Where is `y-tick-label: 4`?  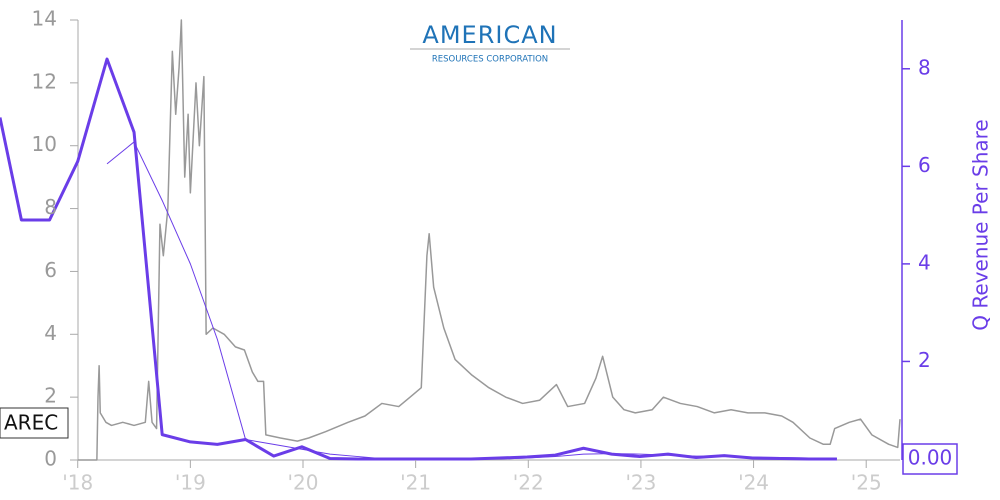 y-tick-label: 4 is located at coordinates (50, 333).